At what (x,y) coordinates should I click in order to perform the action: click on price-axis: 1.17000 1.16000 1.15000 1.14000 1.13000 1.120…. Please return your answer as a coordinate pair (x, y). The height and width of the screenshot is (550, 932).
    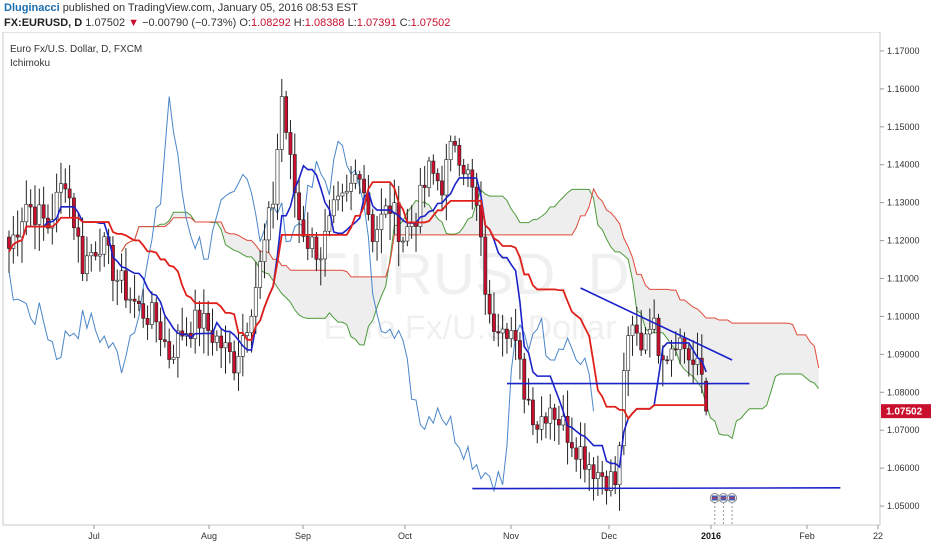
    Looking at the image, I should click on (900, 278).